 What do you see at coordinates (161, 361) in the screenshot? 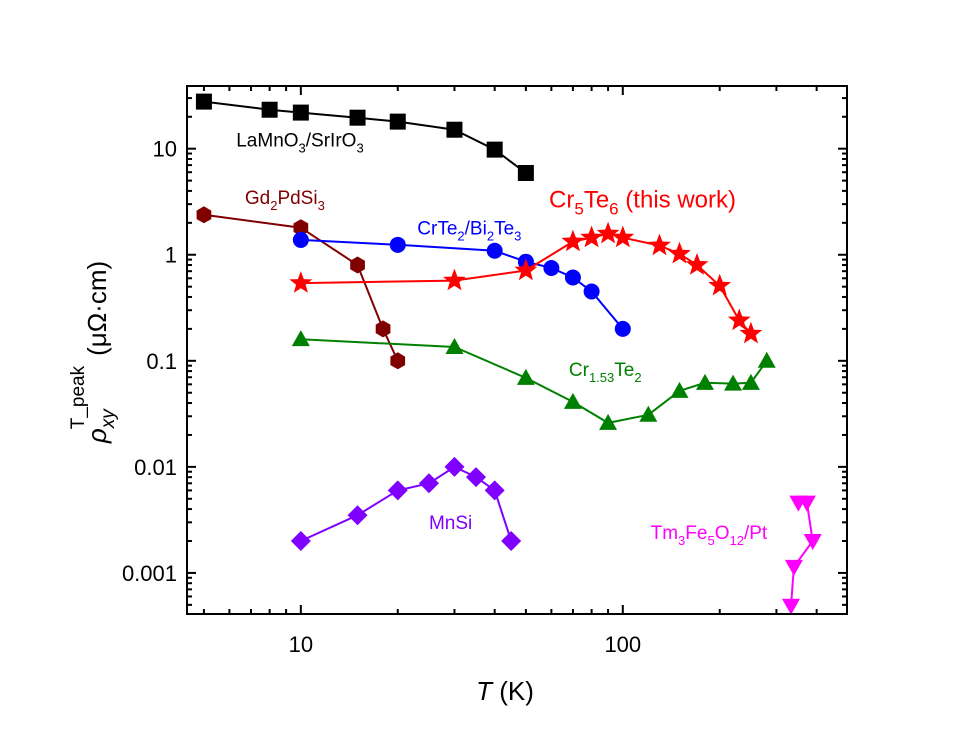
I see `y-tick-label: 0.1` at bounding box center [161, 361].